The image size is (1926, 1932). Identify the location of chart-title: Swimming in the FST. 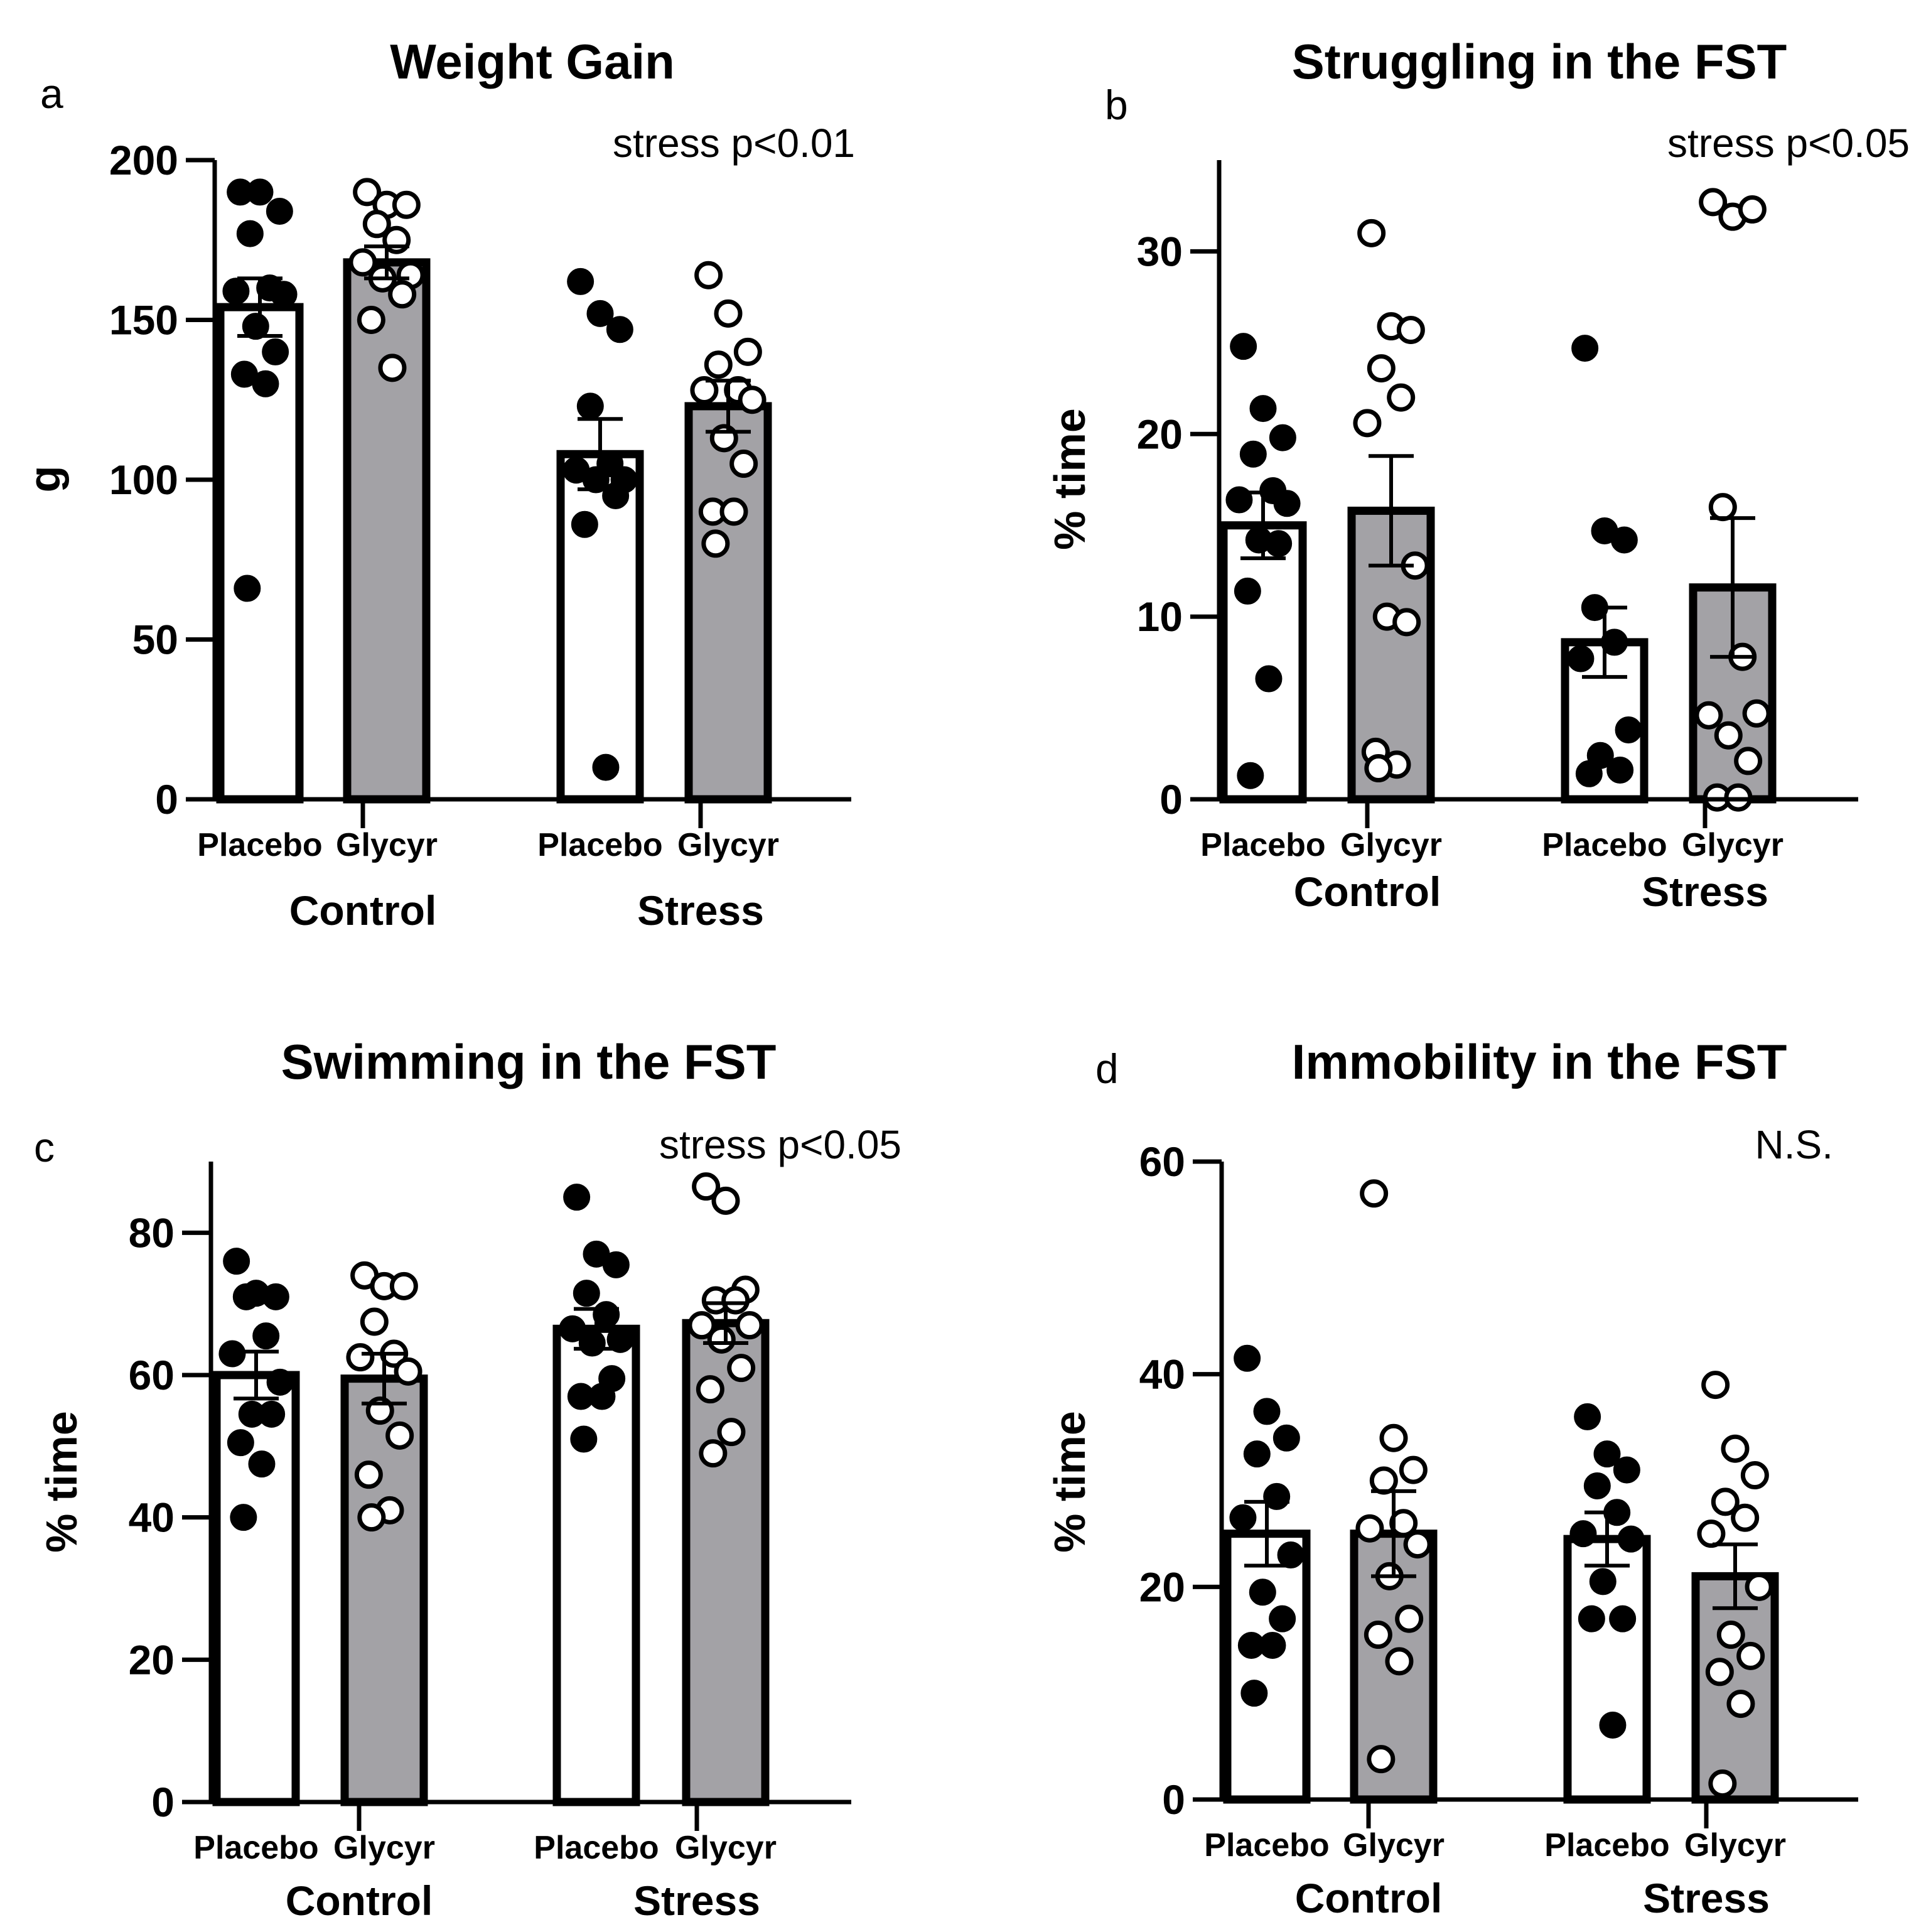
(529, 1061).